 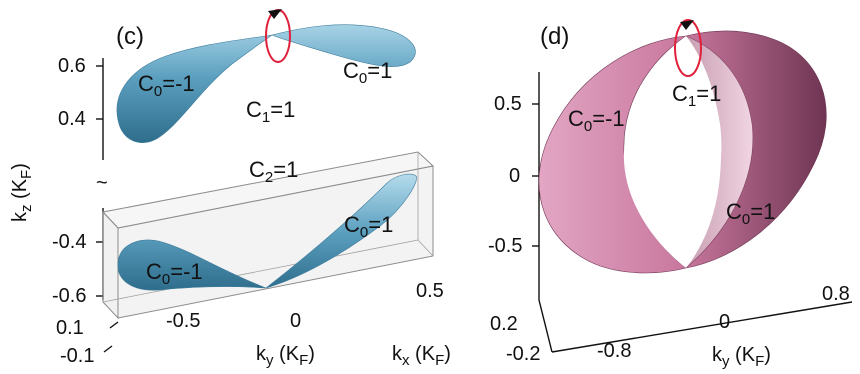 What do you see at coordinates (102, 183) in the screenshot?
I see `axis-break: ~` at bounding box center [102, 183].